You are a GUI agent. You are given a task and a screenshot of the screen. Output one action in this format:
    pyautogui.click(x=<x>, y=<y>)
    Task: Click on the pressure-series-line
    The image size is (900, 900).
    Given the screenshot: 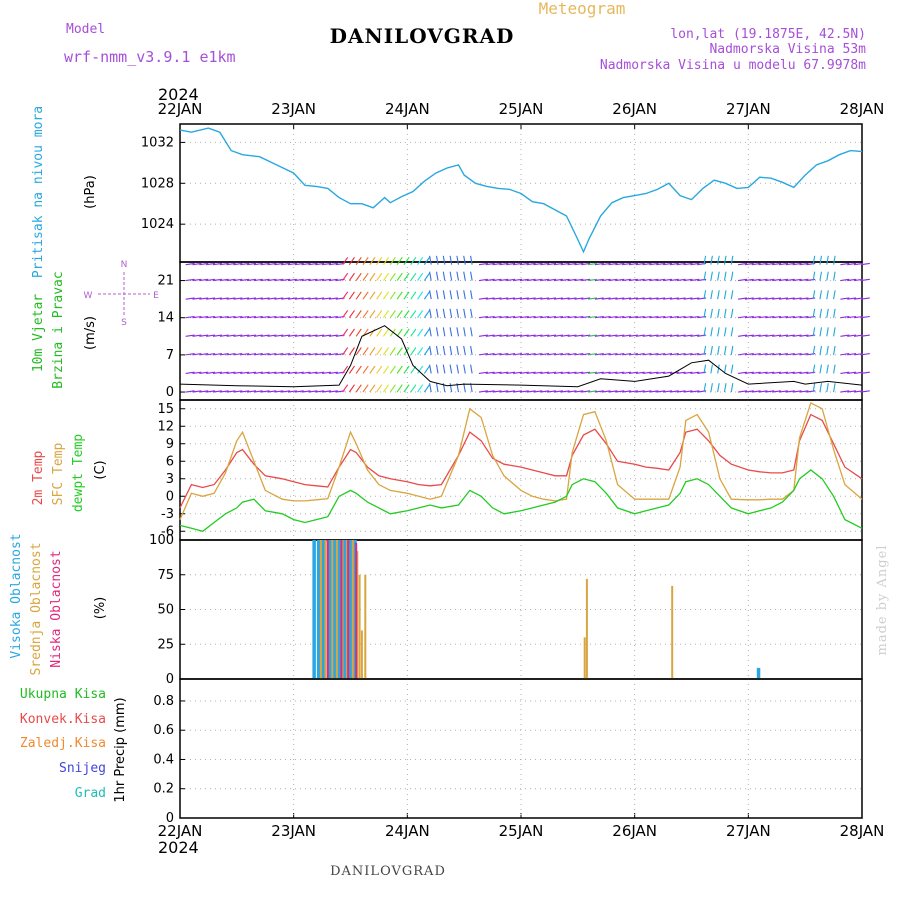 What is the action you would take?
    pyautogui.click(x=521, y=190)
    